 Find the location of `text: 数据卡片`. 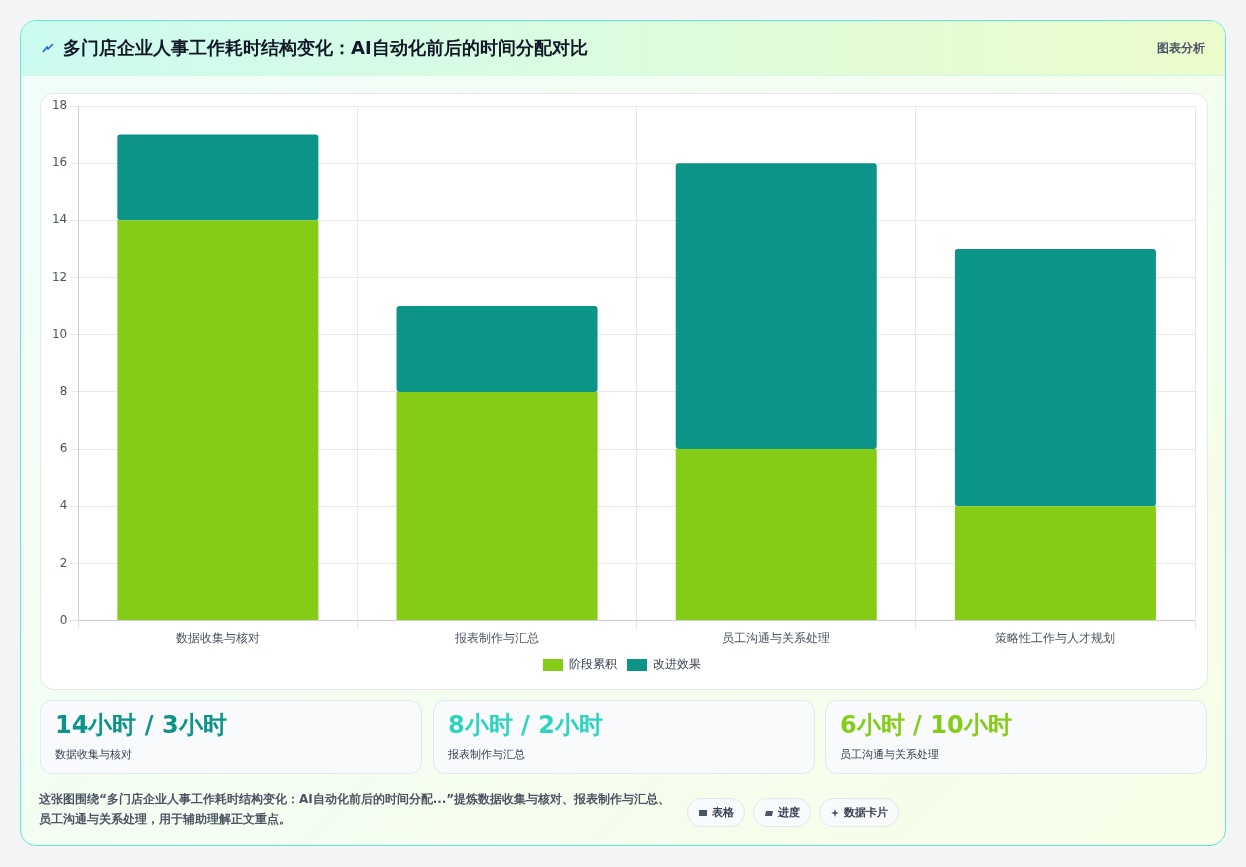

text: 数据卡片 is located at coordinates (866, 812).